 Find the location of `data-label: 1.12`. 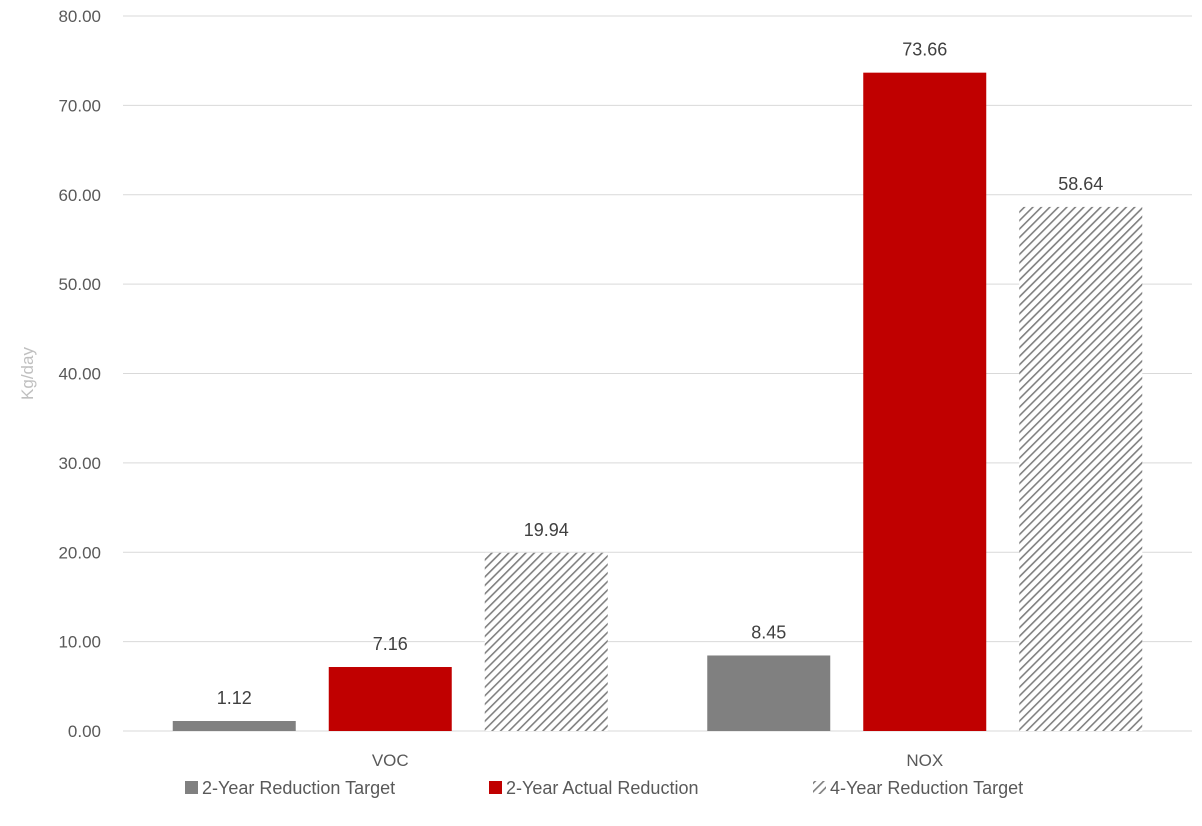

data-label: 1.12 is located at coordinates (234, 698).